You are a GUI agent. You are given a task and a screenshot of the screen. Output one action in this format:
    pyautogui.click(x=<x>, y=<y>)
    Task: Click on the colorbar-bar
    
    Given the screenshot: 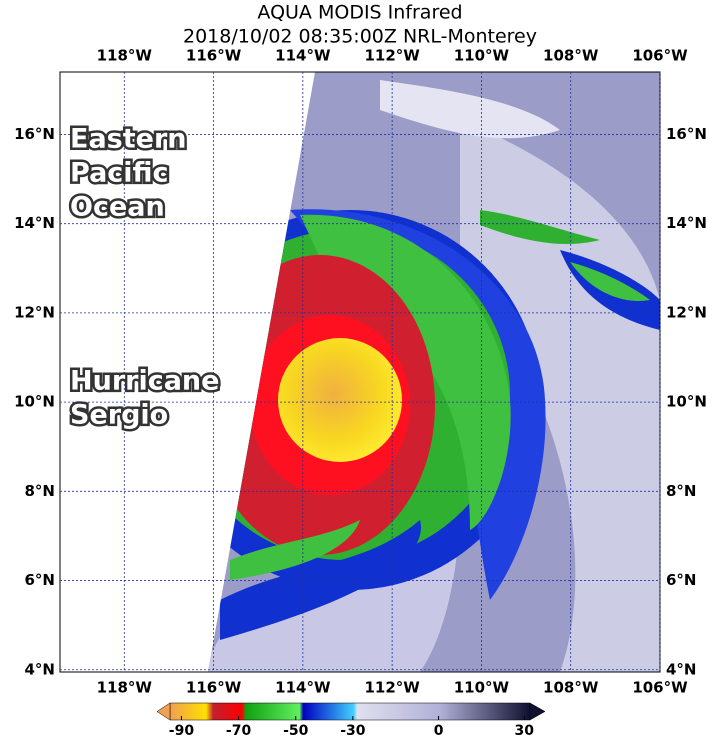 What is the action you would take?
    pyautogui.click(x=350, y=711)
    